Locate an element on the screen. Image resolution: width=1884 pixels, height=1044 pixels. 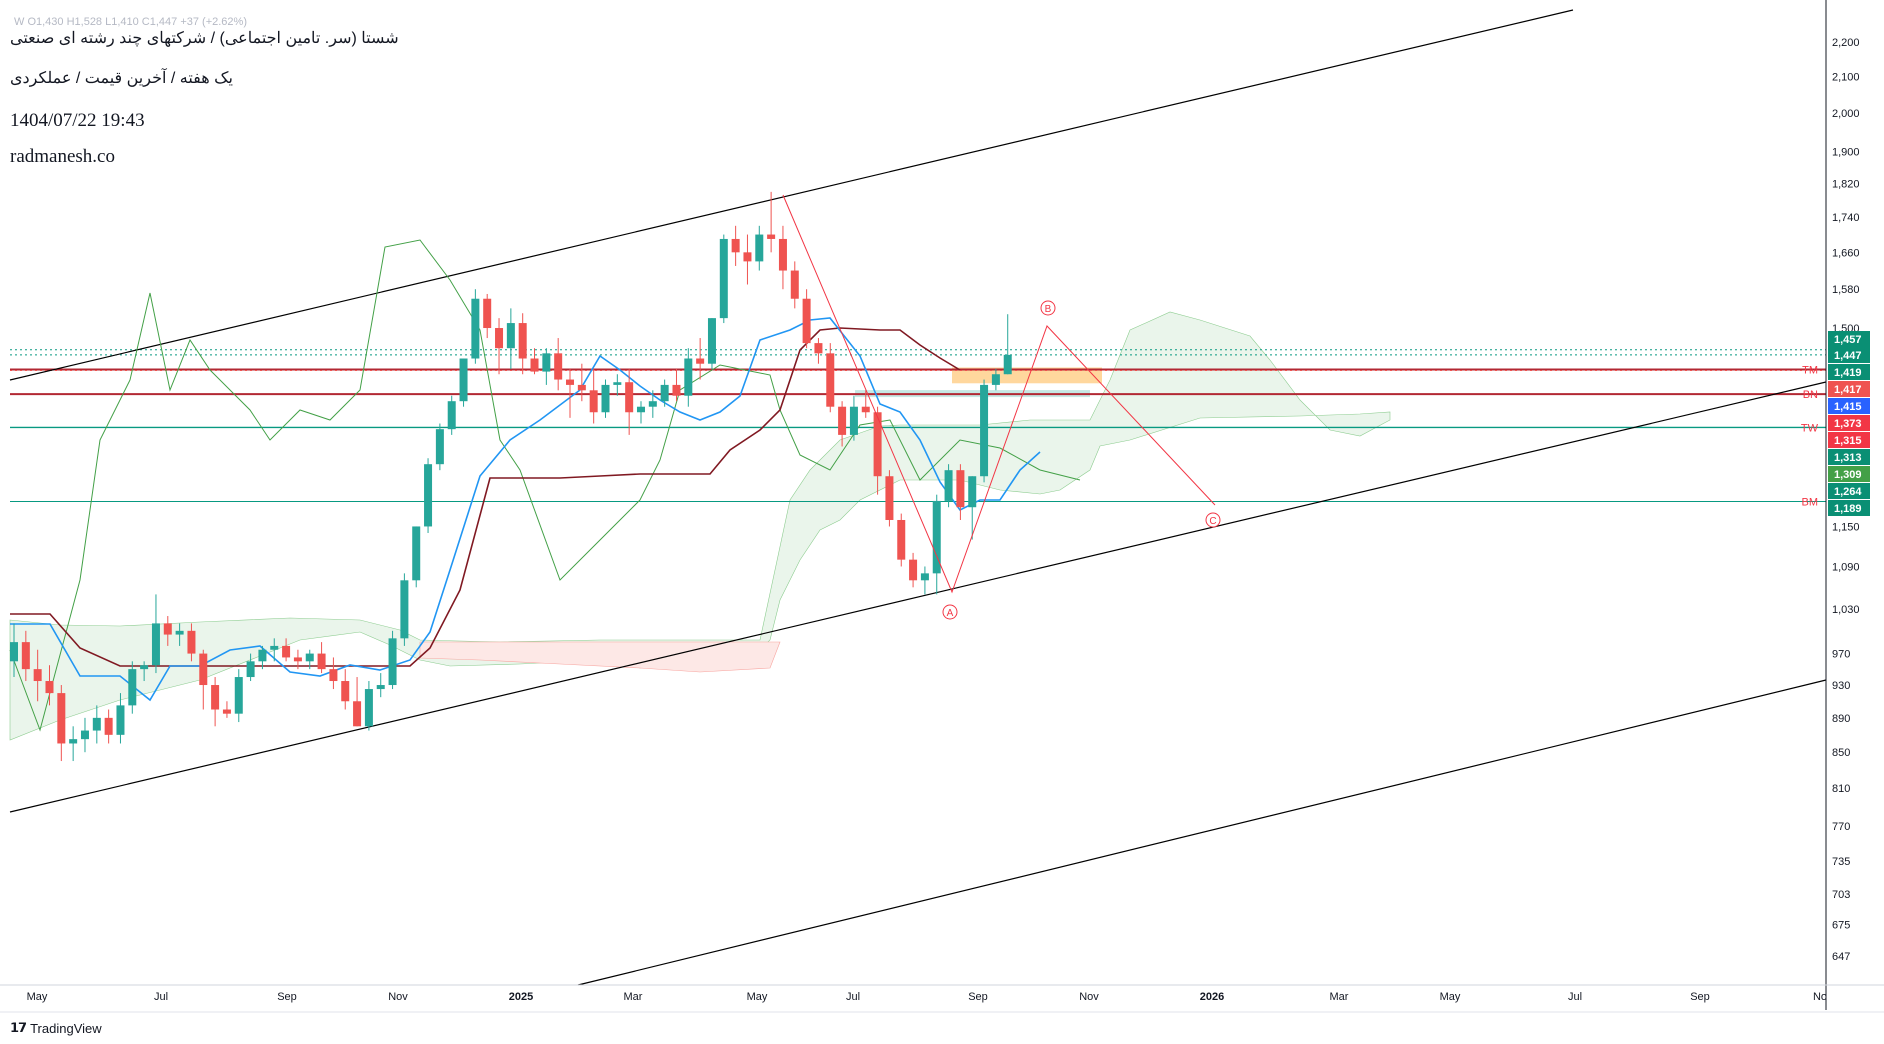
level-label-bn: BN is located at coordinates (1810, 395).